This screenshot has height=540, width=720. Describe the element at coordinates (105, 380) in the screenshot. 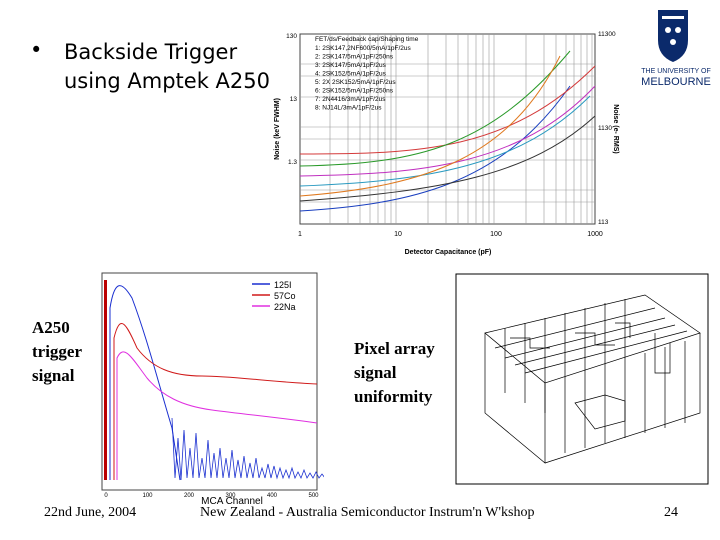

I see `trigger-line` at that location.